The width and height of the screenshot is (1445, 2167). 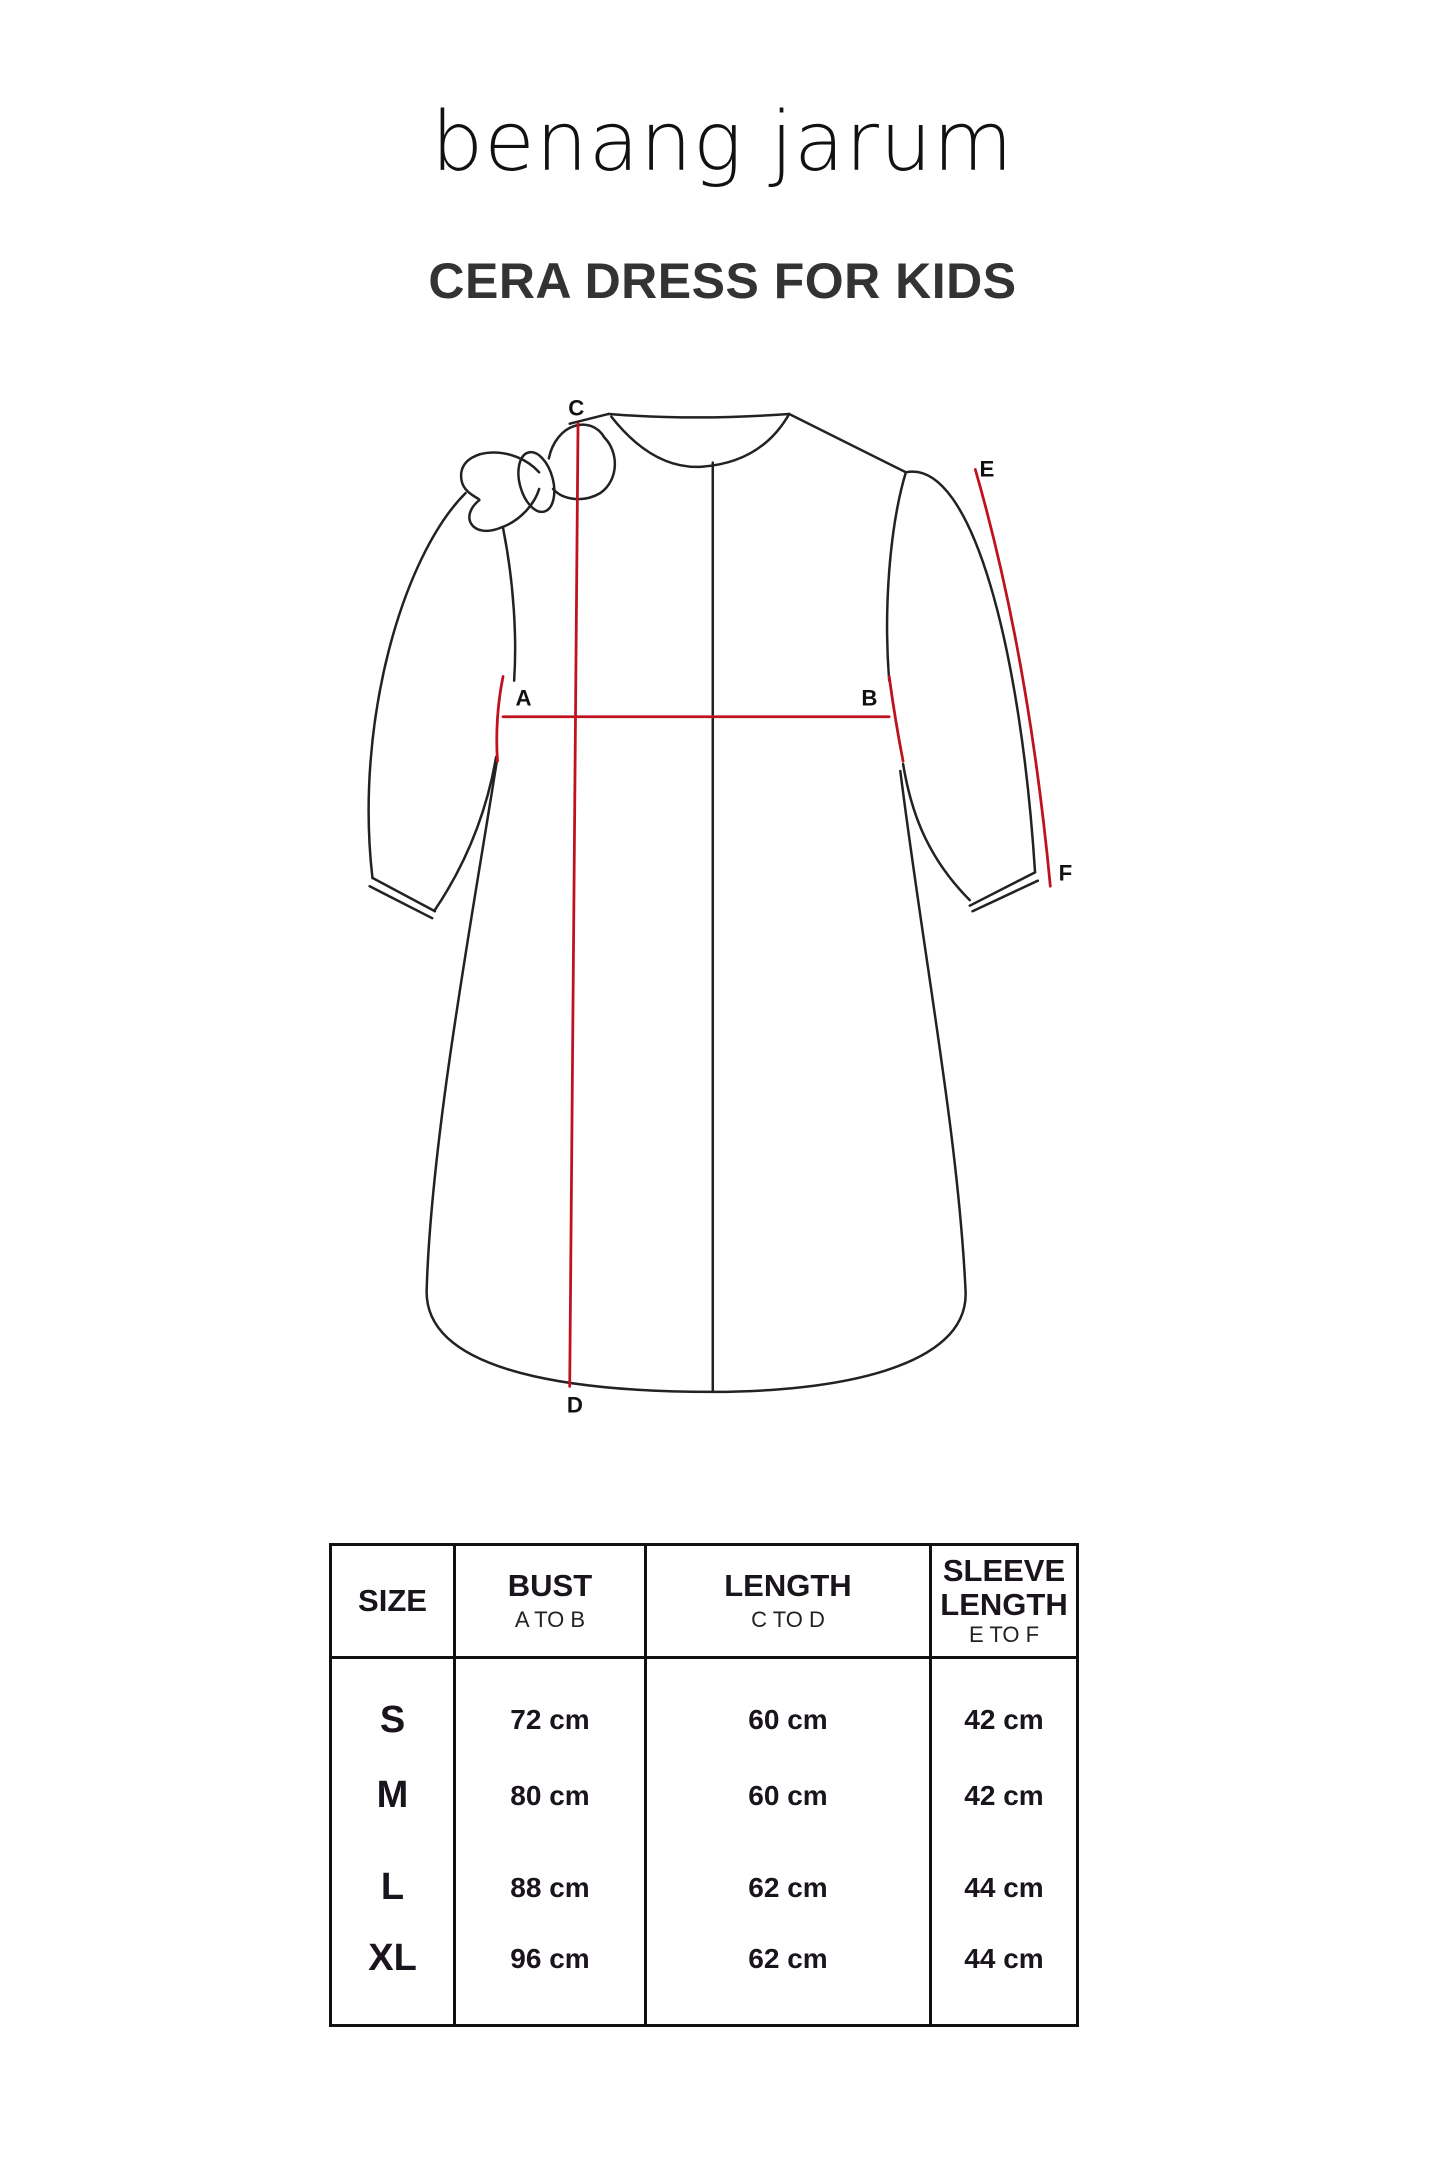 What do you see at coordinates (392, 1979) in the screenshot?
I see `size-cell: XL` at bounding box center [392, 1979].